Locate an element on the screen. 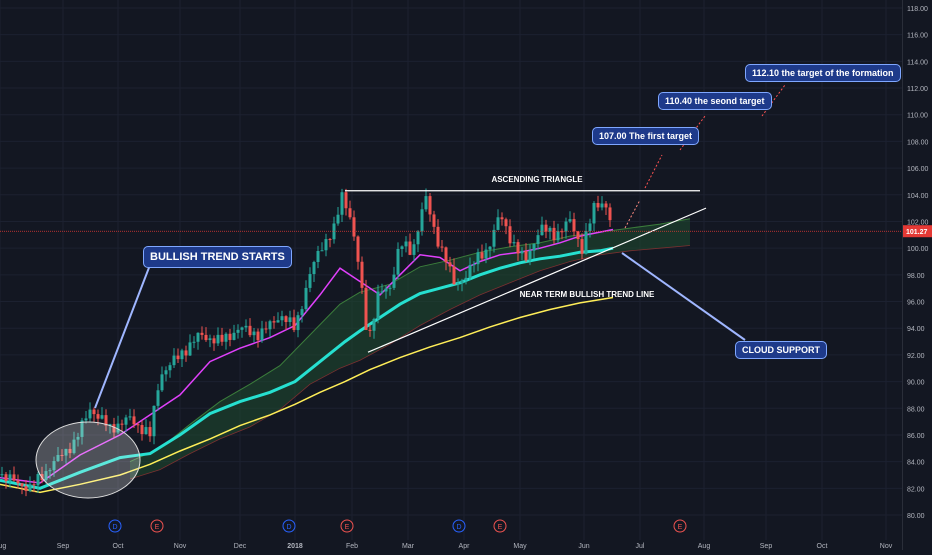  x-tick-label: 2018 is located at coordinates (295, 546).